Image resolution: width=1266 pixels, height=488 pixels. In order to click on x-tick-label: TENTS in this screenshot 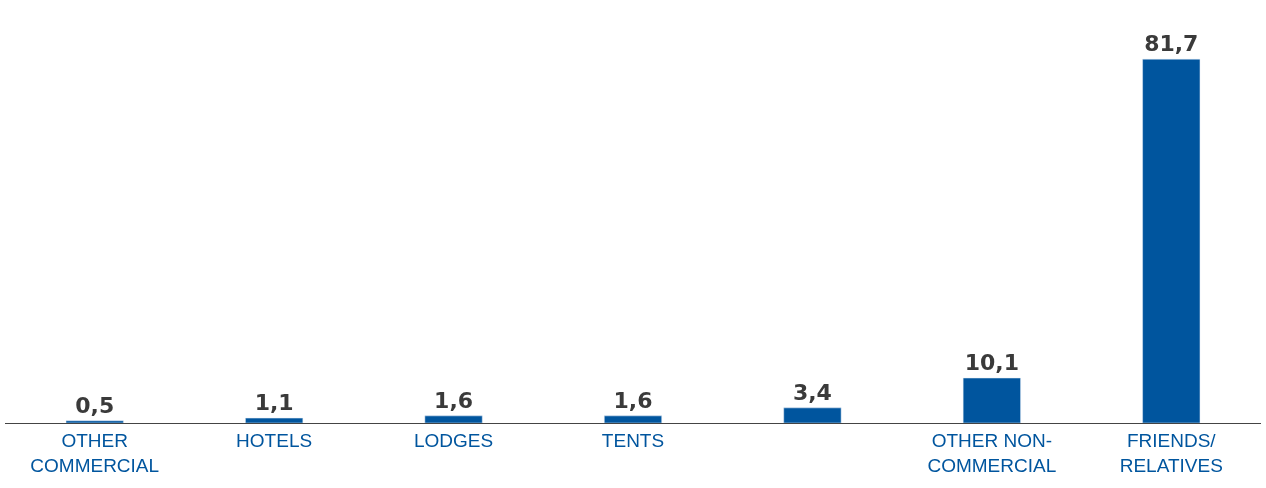, I will do `click(633, 440)`.